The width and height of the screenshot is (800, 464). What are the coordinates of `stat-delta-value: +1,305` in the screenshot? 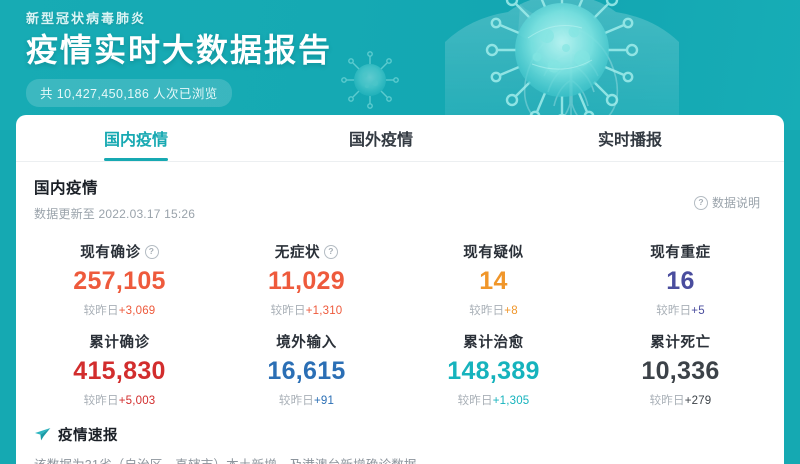 It's located at (511, 401).